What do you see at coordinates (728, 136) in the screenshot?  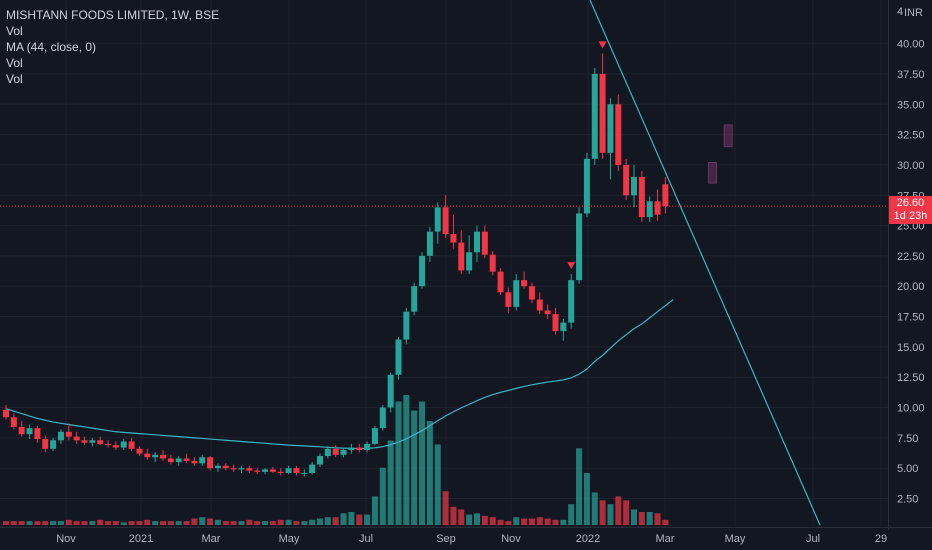 I see `projection-box` at bounding box center [728, 136].